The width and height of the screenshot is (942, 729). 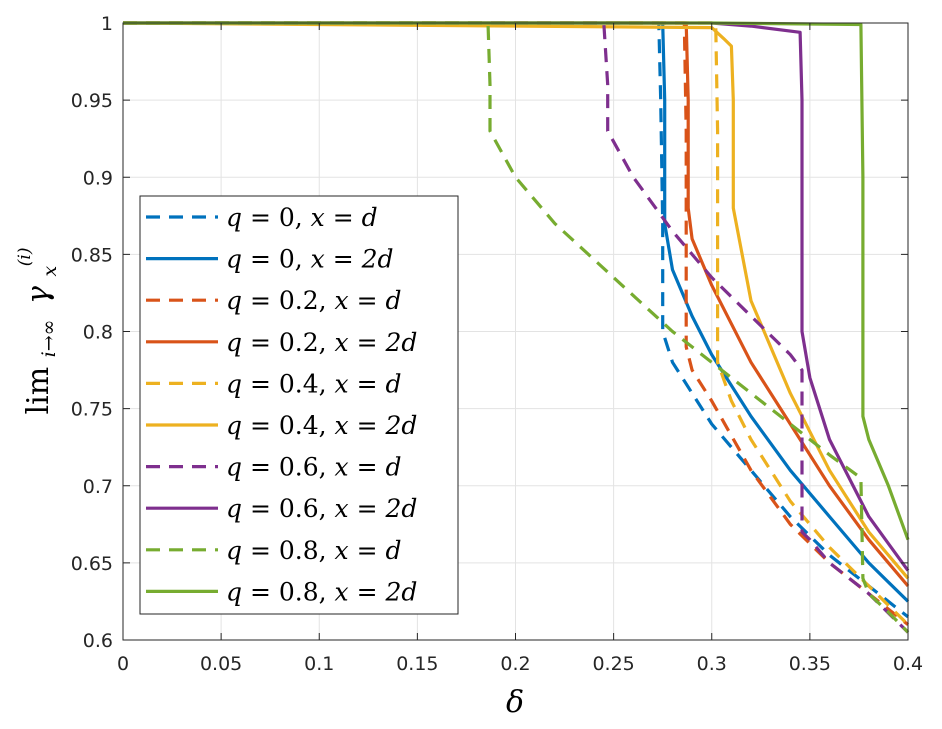 I want to click on y-tick-label: 0.85, so click(x=92, y=255).